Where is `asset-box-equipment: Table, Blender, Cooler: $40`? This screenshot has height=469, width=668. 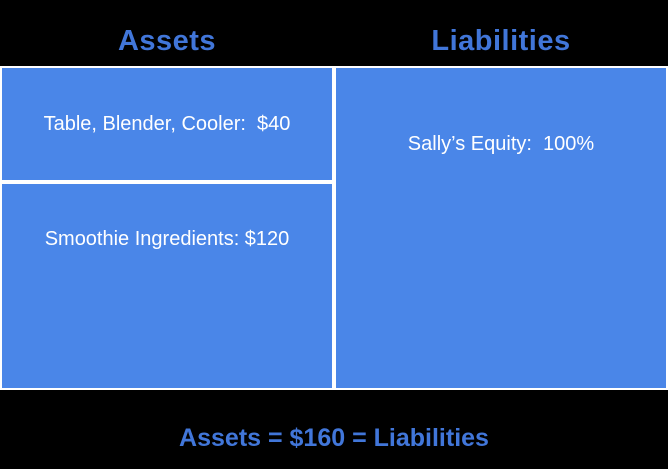 asset-box-equipment: Table, Blender, Cooler: $40 is located at coordinates (167, 124).